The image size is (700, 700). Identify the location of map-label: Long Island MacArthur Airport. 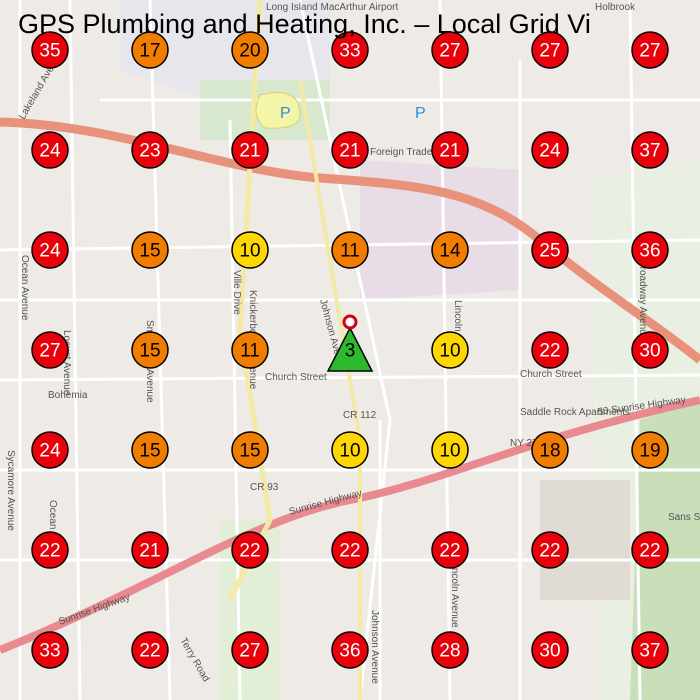
(332, 7).